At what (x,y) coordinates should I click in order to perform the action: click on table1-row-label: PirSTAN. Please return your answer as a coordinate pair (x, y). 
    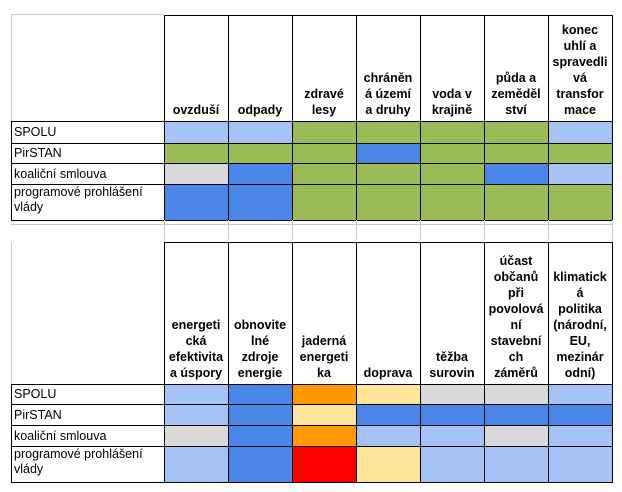
    Looking at the image, I should click on (87, 153).